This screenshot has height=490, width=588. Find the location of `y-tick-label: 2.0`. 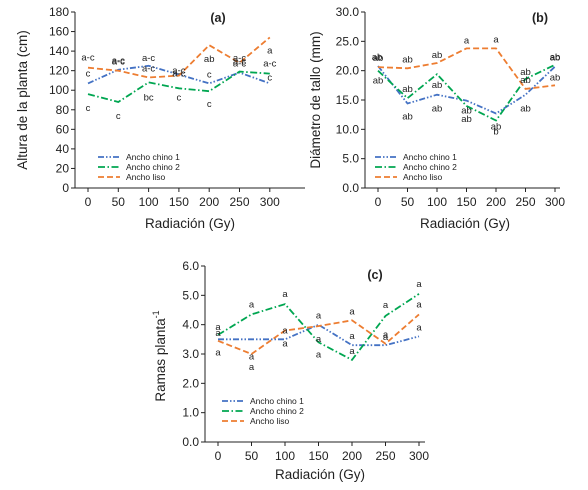

y-tick-label: 2.0 is located at coordinates (190, 383).